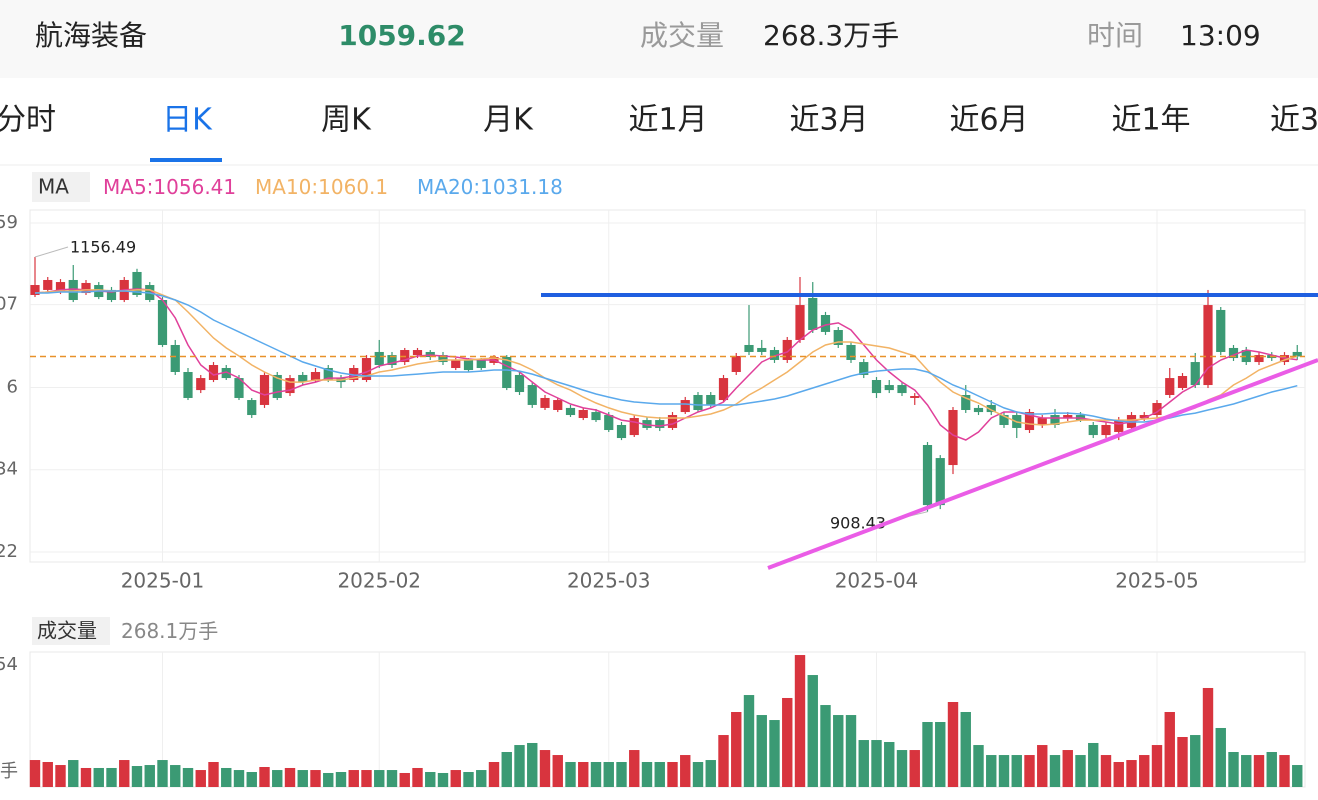 The height and width of the screenshot is (800, 1318). What do you see at coordinates (682, 35) in the screenshot?
I see `volume-label: 成交量` at bounding box center [682, 35].